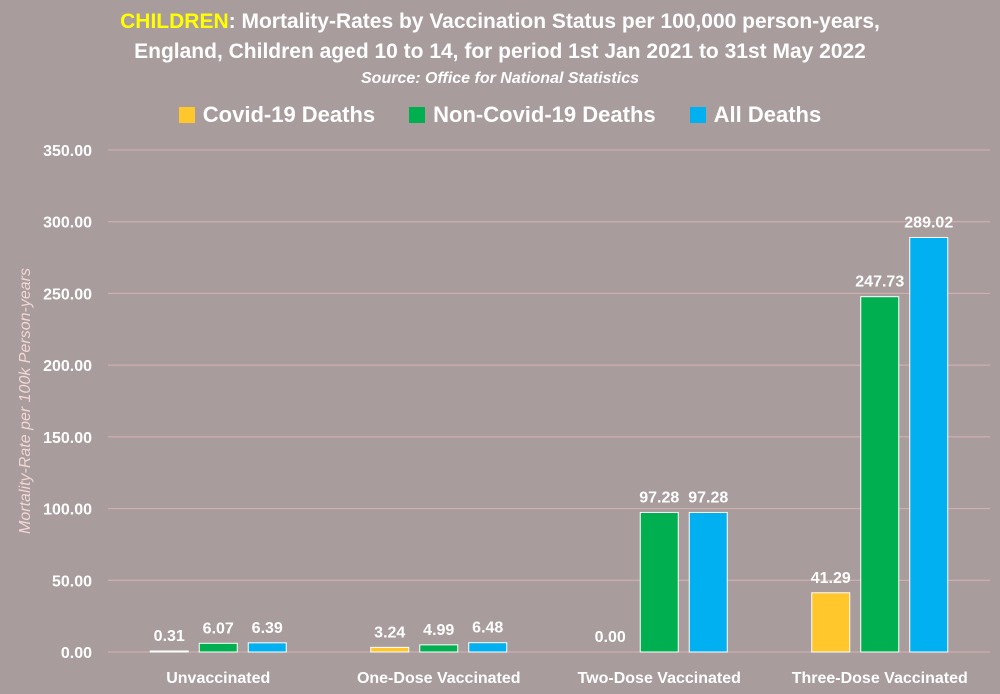  What do you see at coordinates (610, 637) in the screenshot?
I see `data-label: 0.00` at bounding box center [610, 637].